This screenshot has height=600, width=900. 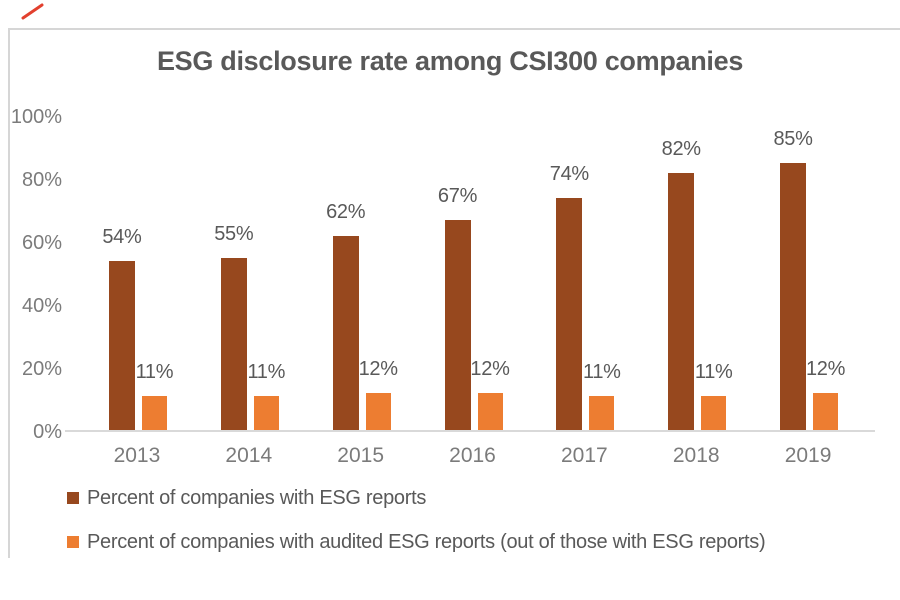 What do you see at coordinates (234, 233) in the screenshot?
I see `bar-label-esg-reports-2014: 55%` at bounding box center [234, 233].